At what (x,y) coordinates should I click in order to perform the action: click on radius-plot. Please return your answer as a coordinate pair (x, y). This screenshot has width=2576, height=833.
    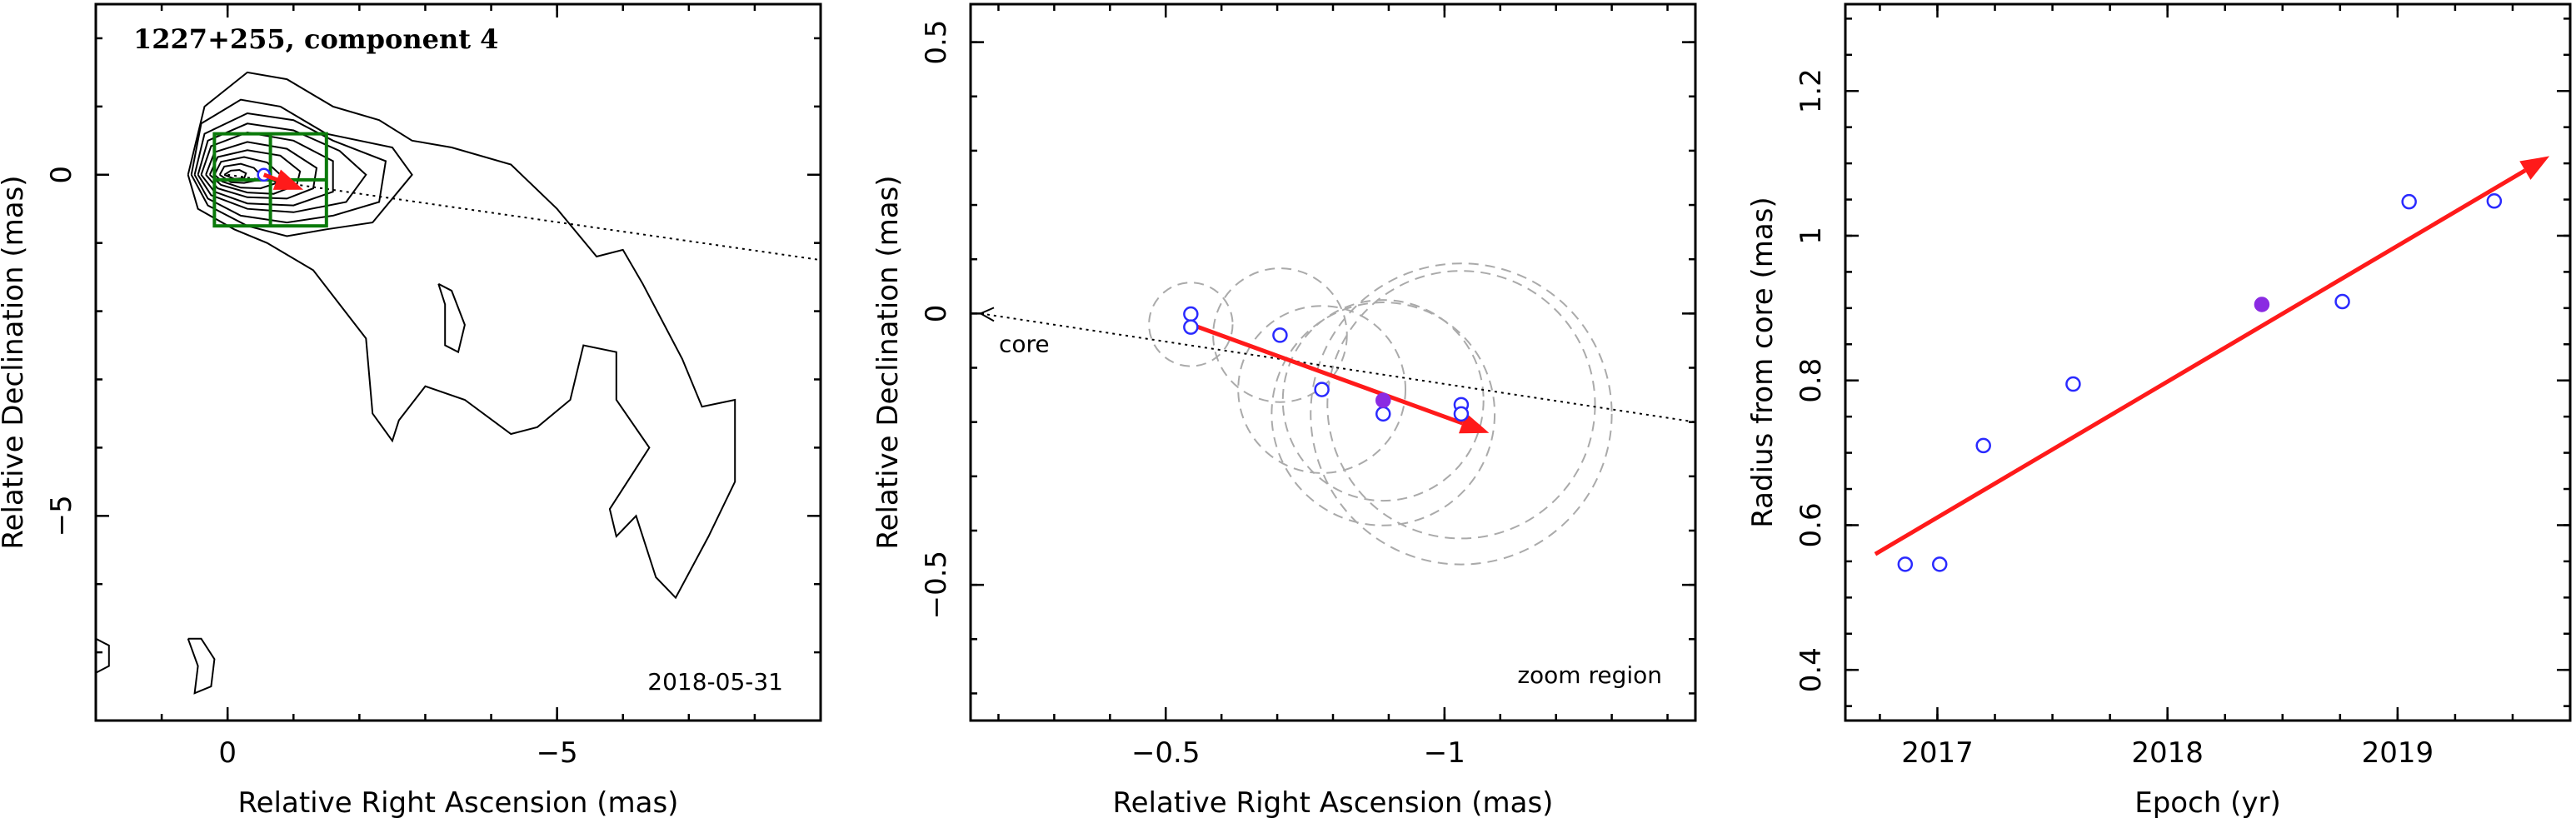
    Looking at the image, I should click on (2212, 364).